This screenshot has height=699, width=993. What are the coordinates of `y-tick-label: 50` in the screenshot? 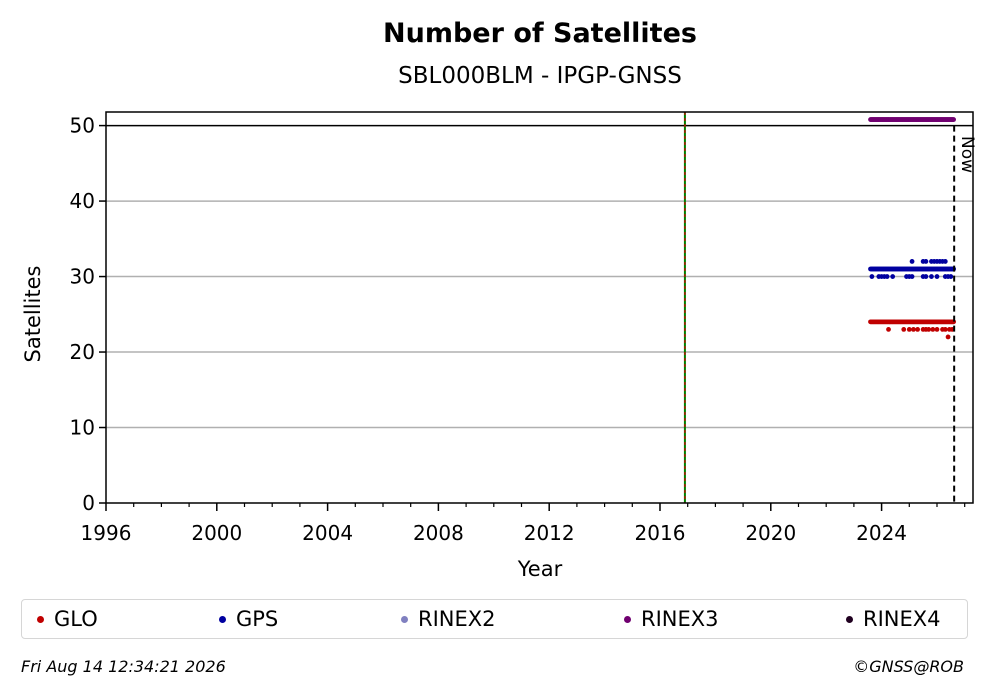 It's located at (82, 126).